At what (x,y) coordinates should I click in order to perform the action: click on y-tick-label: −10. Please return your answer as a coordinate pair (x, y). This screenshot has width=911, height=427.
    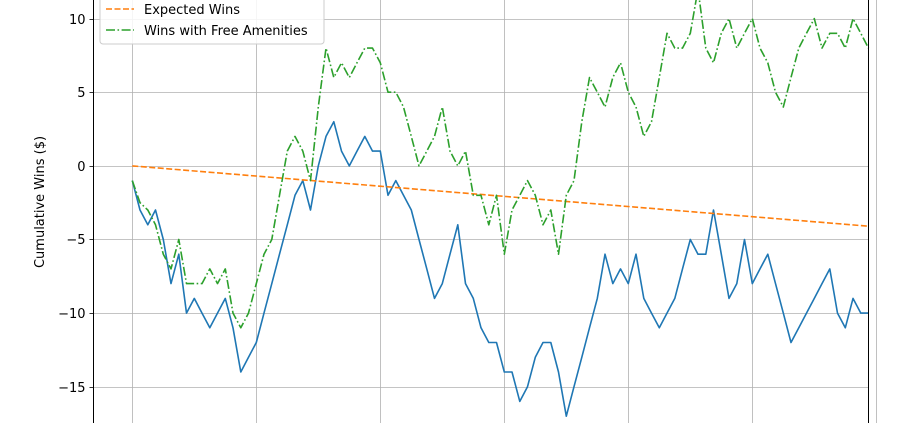
    Looking at the image, I should click on (71, 314).